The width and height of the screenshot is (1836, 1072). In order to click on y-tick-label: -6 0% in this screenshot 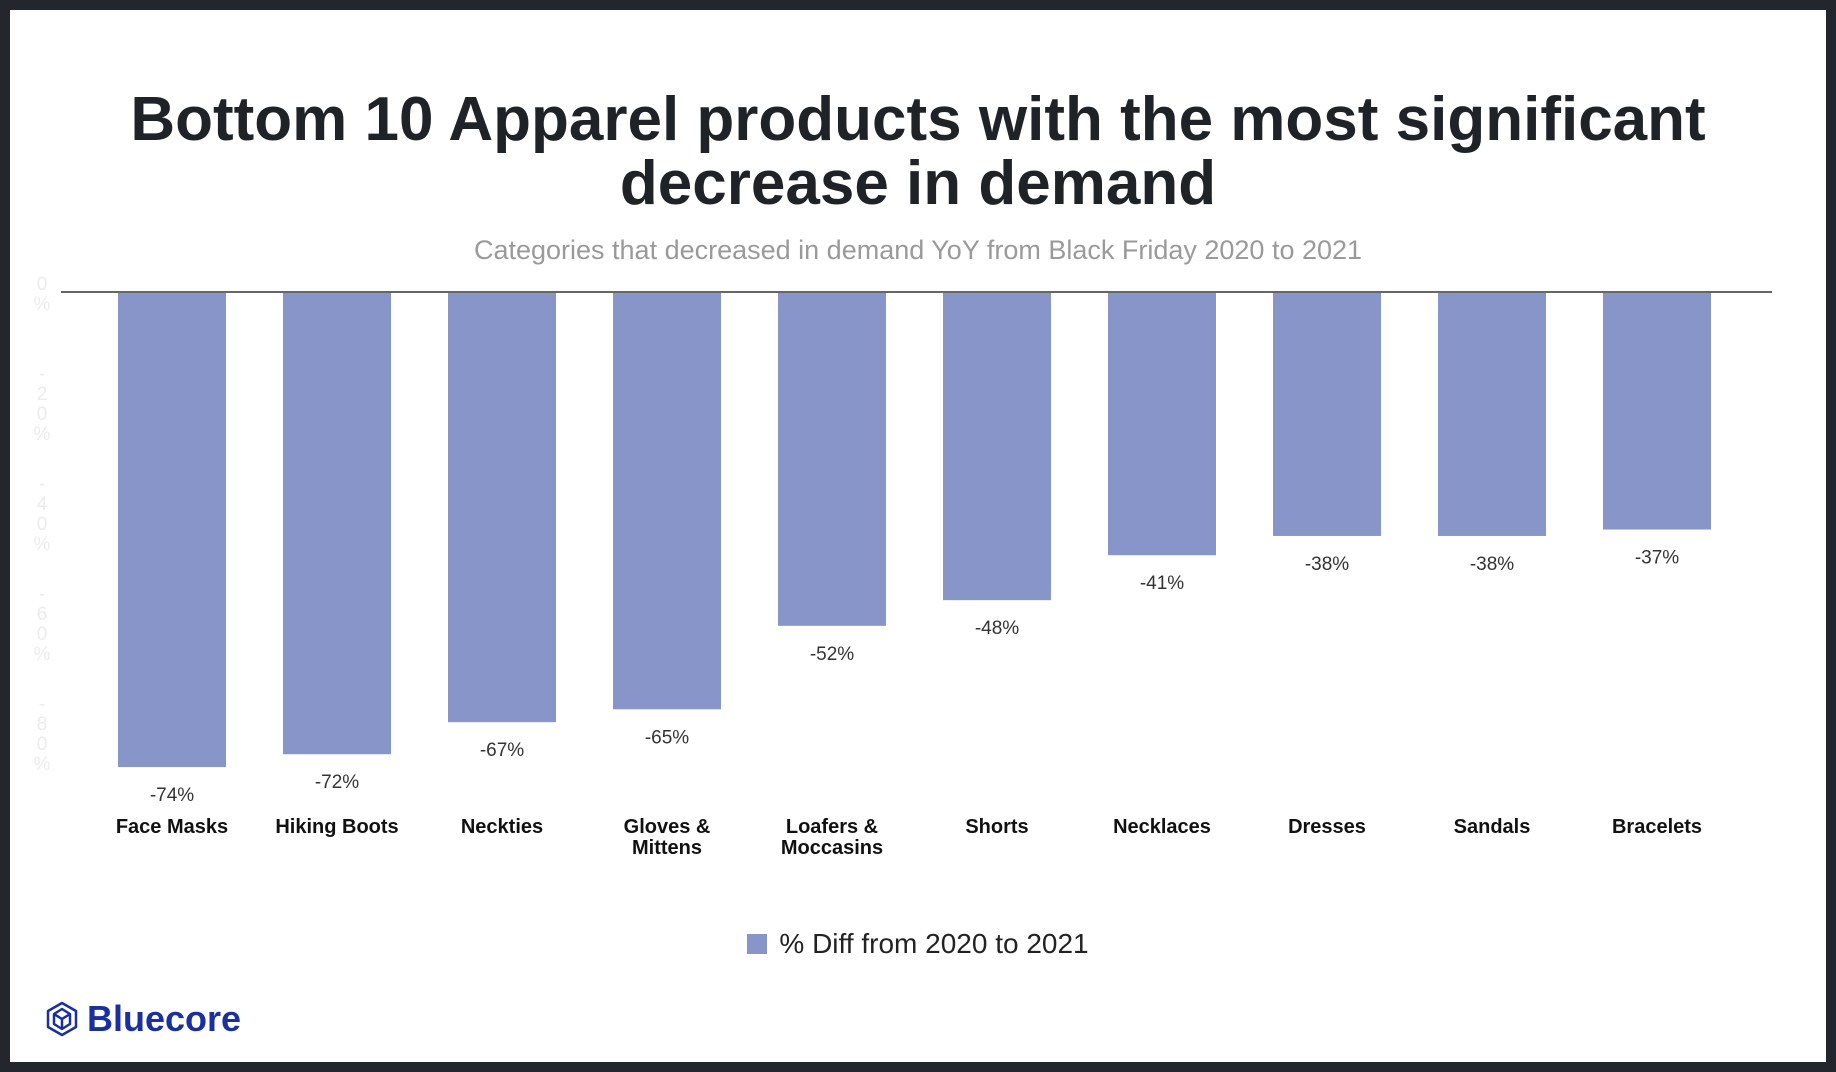, I will do `click(42, 624)`.